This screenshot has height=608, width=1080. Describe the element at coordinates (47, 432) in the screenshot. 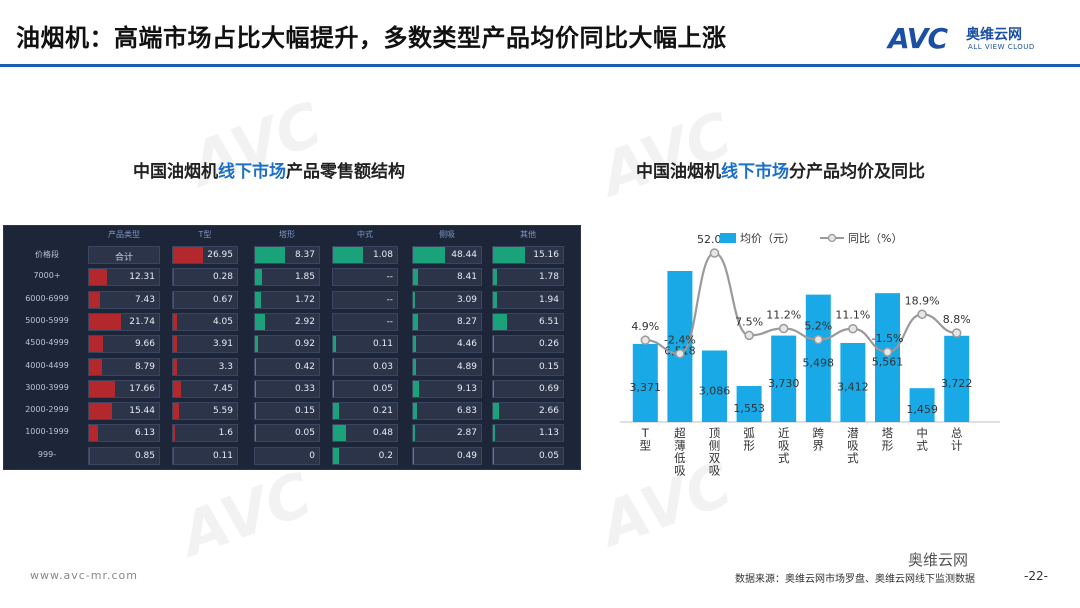

I see `row-label: 1000-1999` at that location.